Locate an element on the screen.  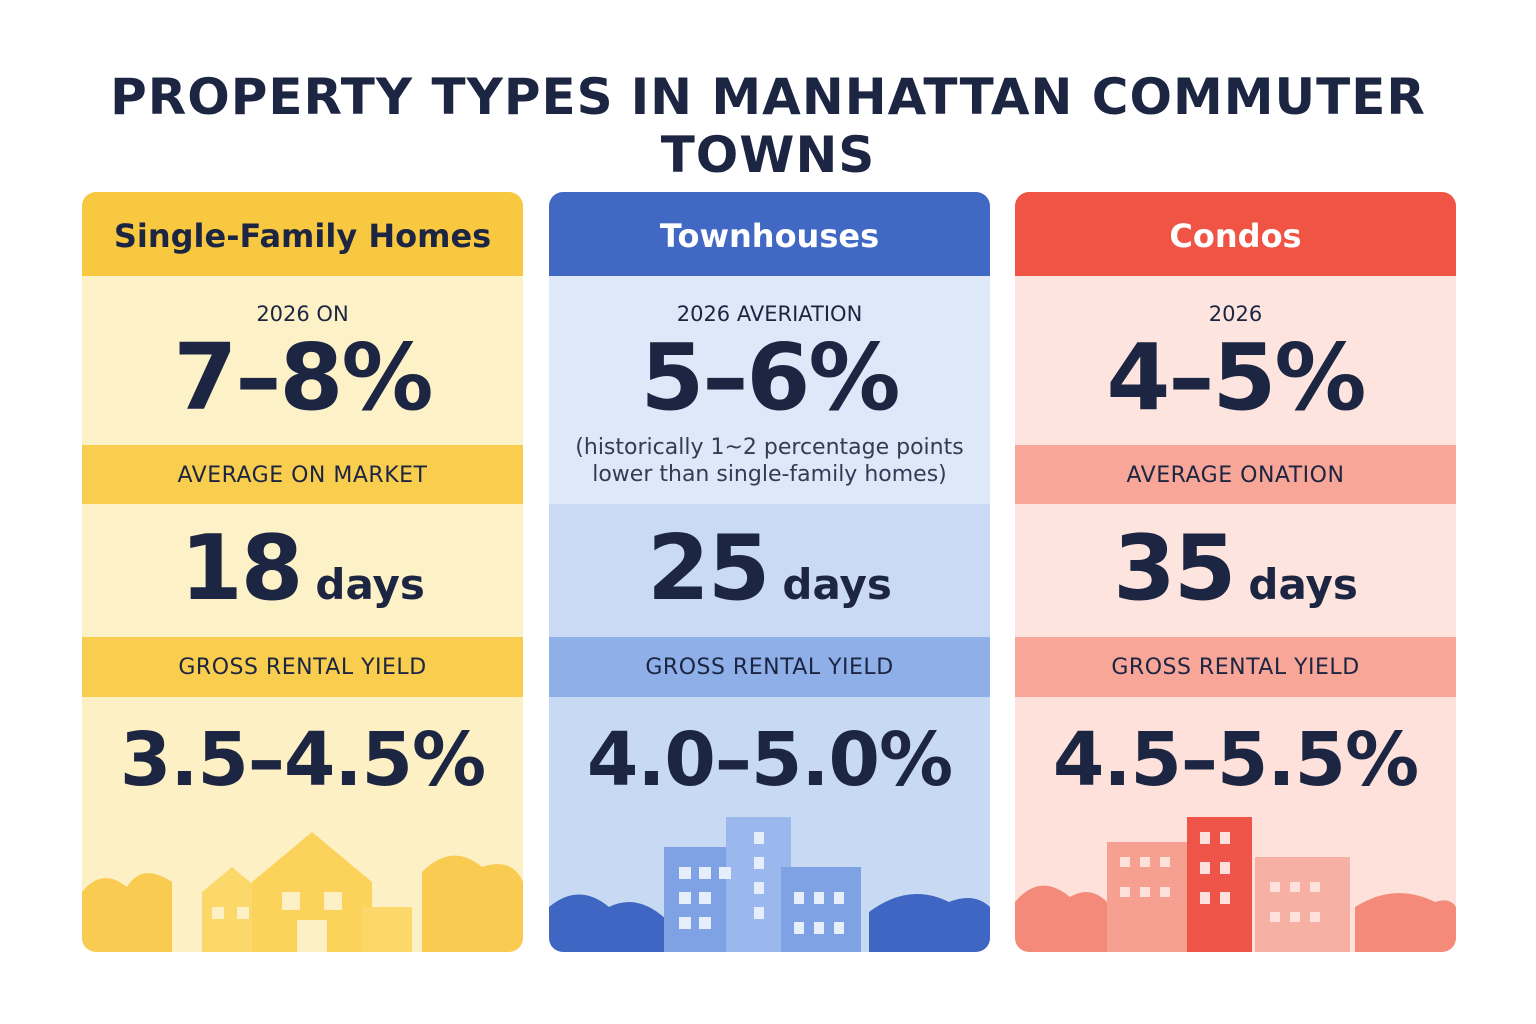
yield-section: 4.0–5.0% is located at coordinates (769, 824).